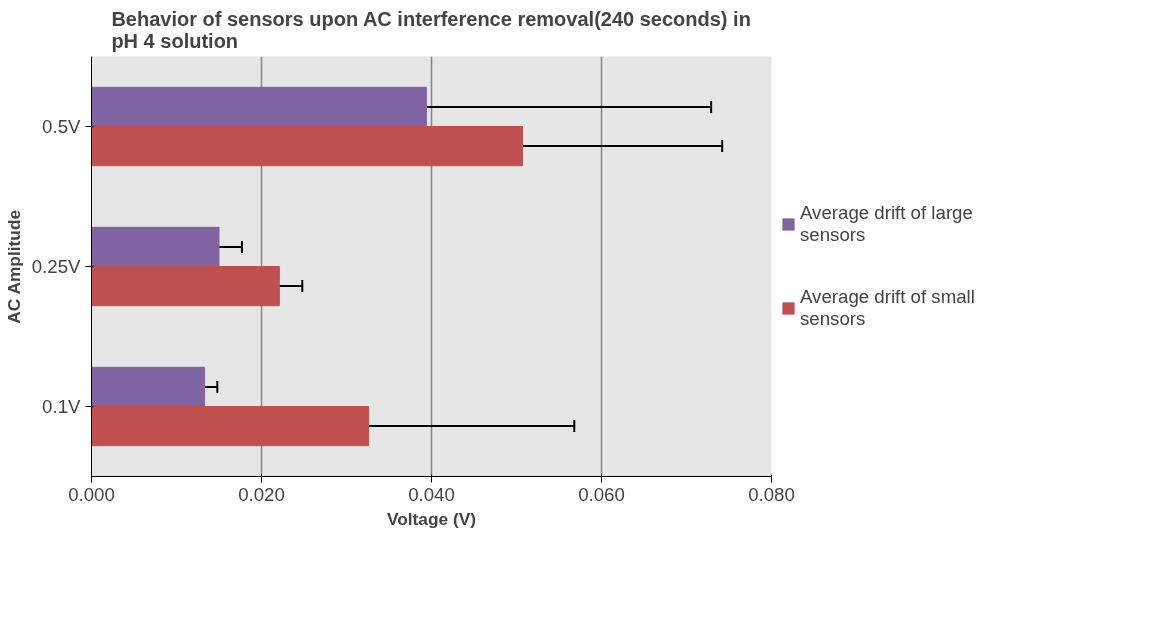 The width and height of the screenshot is (1157, 622). I want to click on y-tick-label: 0.5V, so click(62, 126).